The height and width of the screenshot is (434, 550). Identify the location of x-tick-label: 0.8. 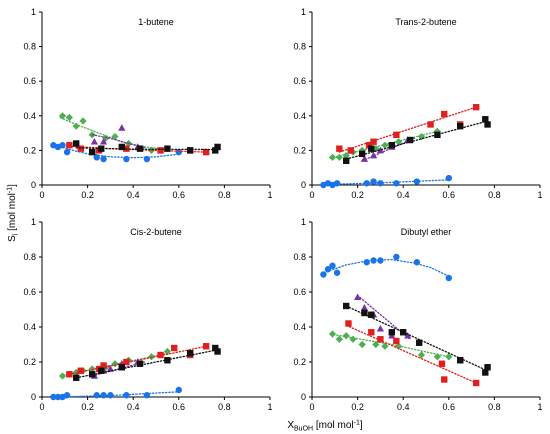
(224, 195).